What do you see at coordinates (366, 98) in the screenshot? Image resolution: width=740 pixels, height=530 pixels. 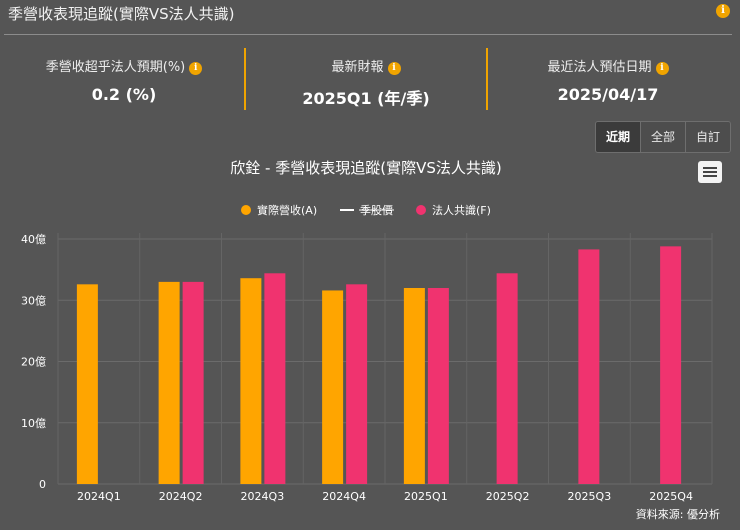 I see `stat-value: 2025Q1 (年/季)` at bounding box center [366, 98].